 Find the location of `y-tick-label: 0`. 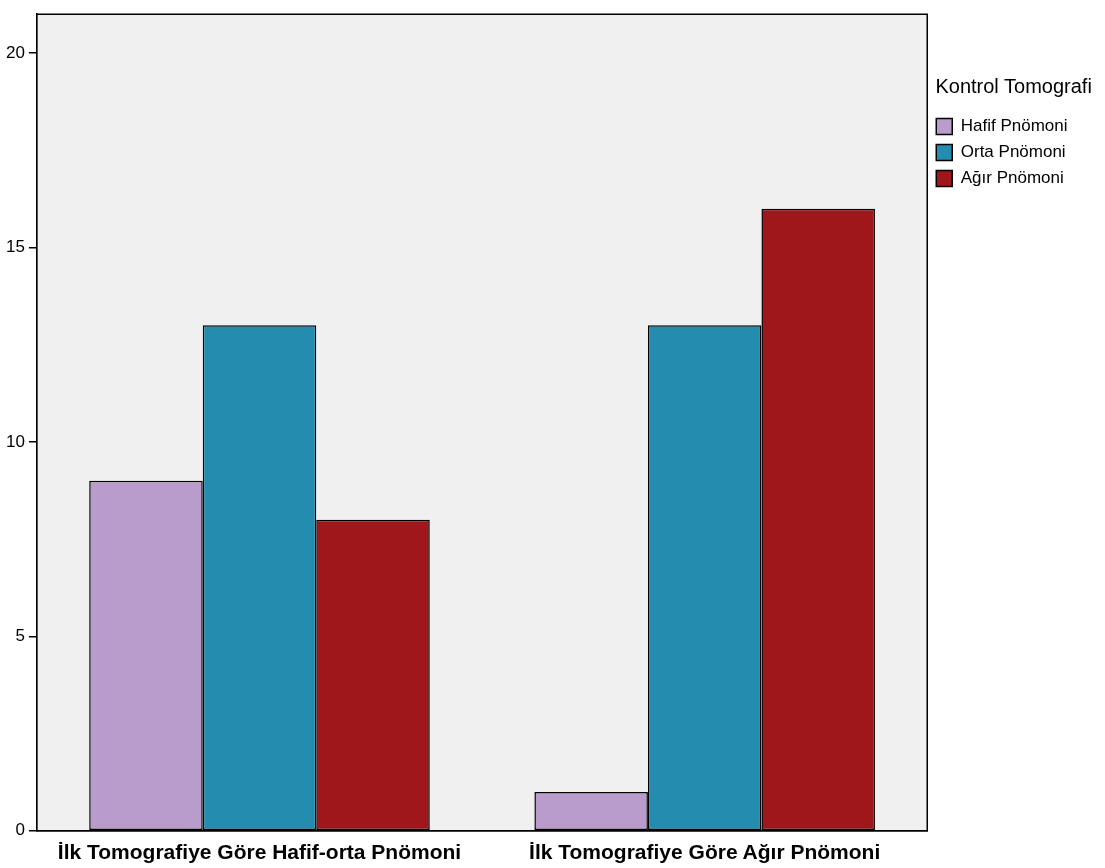

y-tick-label: 0 is located at coordinates (20, 830).